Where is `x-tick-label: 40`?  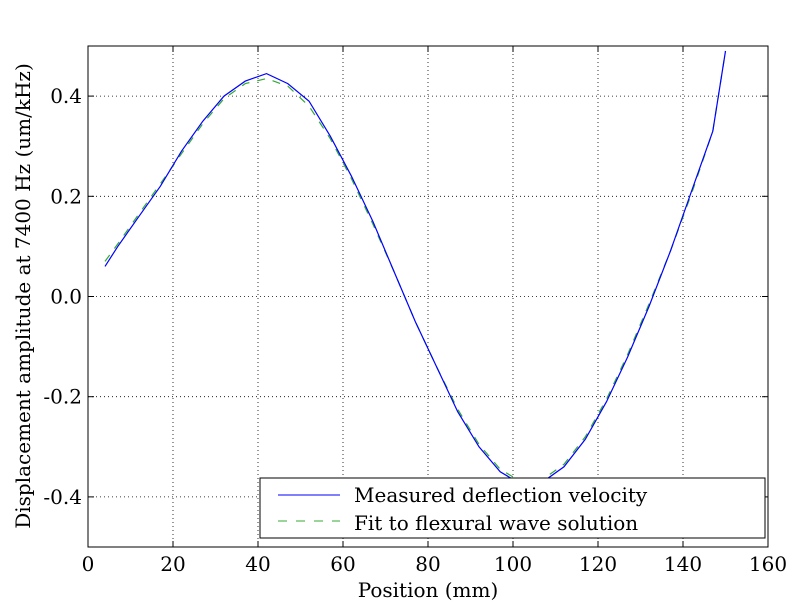
x-tick-label: 40 is located at coordinates (257, 564).